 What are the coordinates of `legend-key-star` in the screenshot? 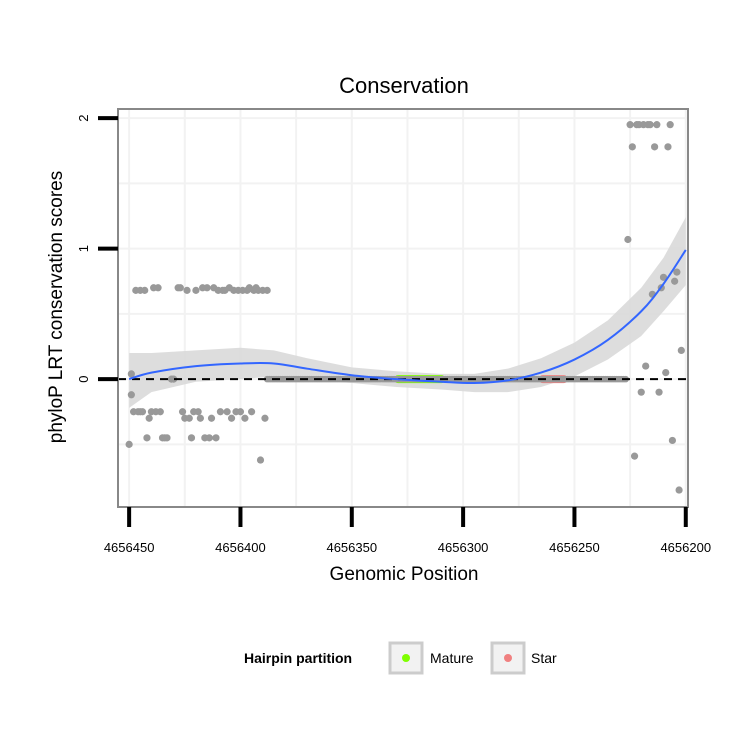 It's located at (508, 658).